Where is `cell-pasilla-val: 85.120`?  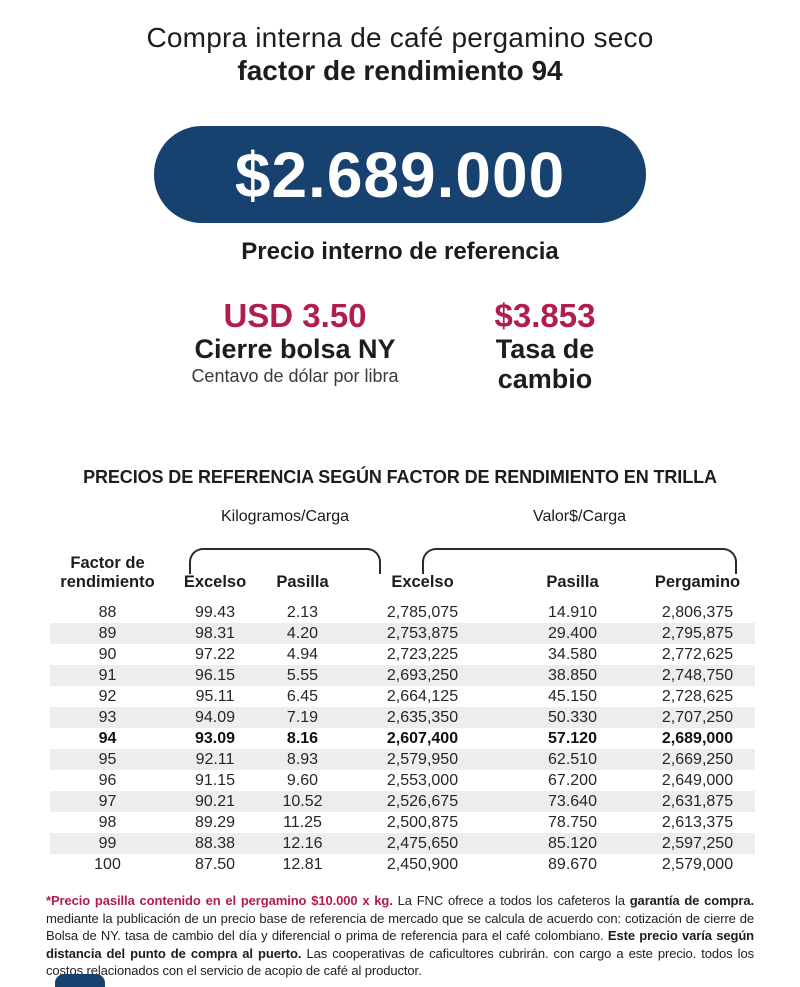 cell-pasilla-val: 85.120 is located at coordinates (572, 843).